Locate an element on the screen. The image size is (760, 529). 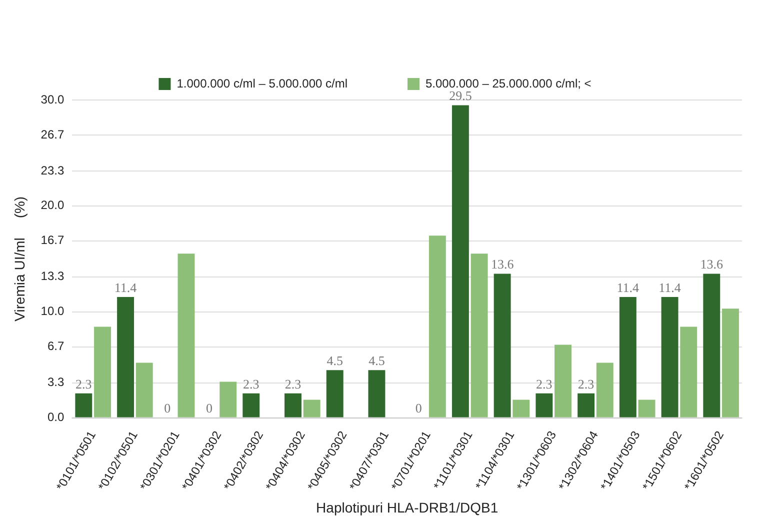
y-tick-label: 10.0 is located at coordinates (52, 311).